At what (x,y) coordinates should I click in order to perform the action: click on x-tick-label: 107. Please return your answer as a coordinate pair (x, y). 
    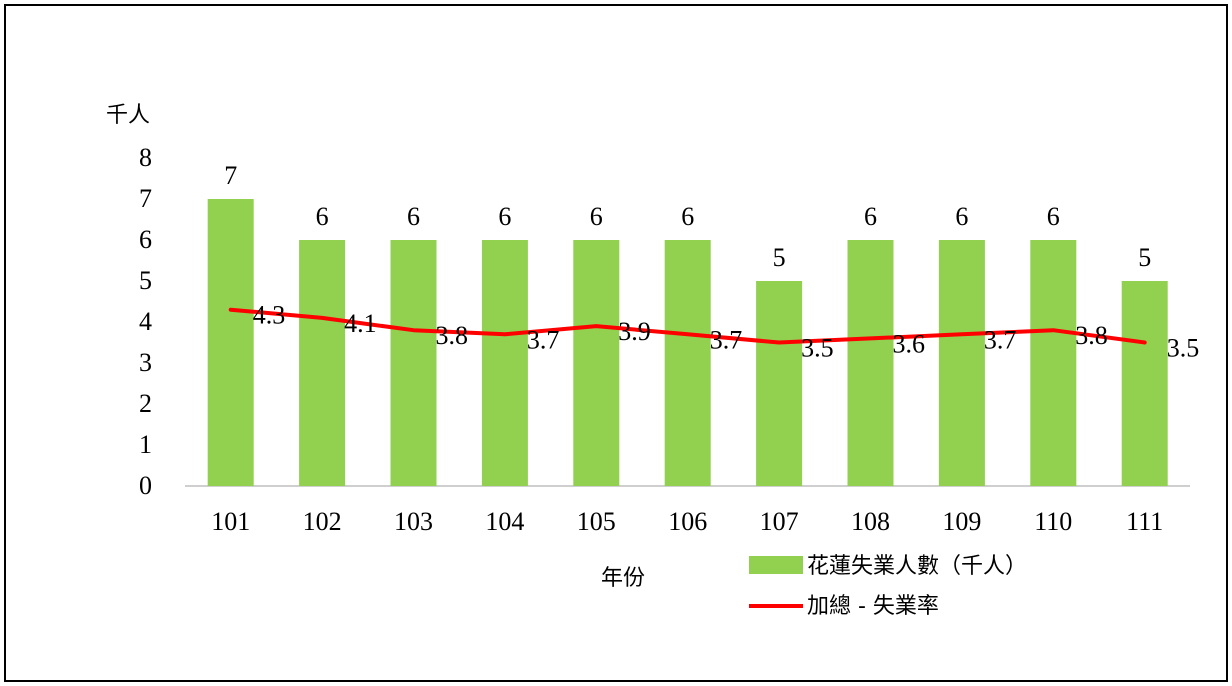
    Looking at the image, I should click on (779, 521).